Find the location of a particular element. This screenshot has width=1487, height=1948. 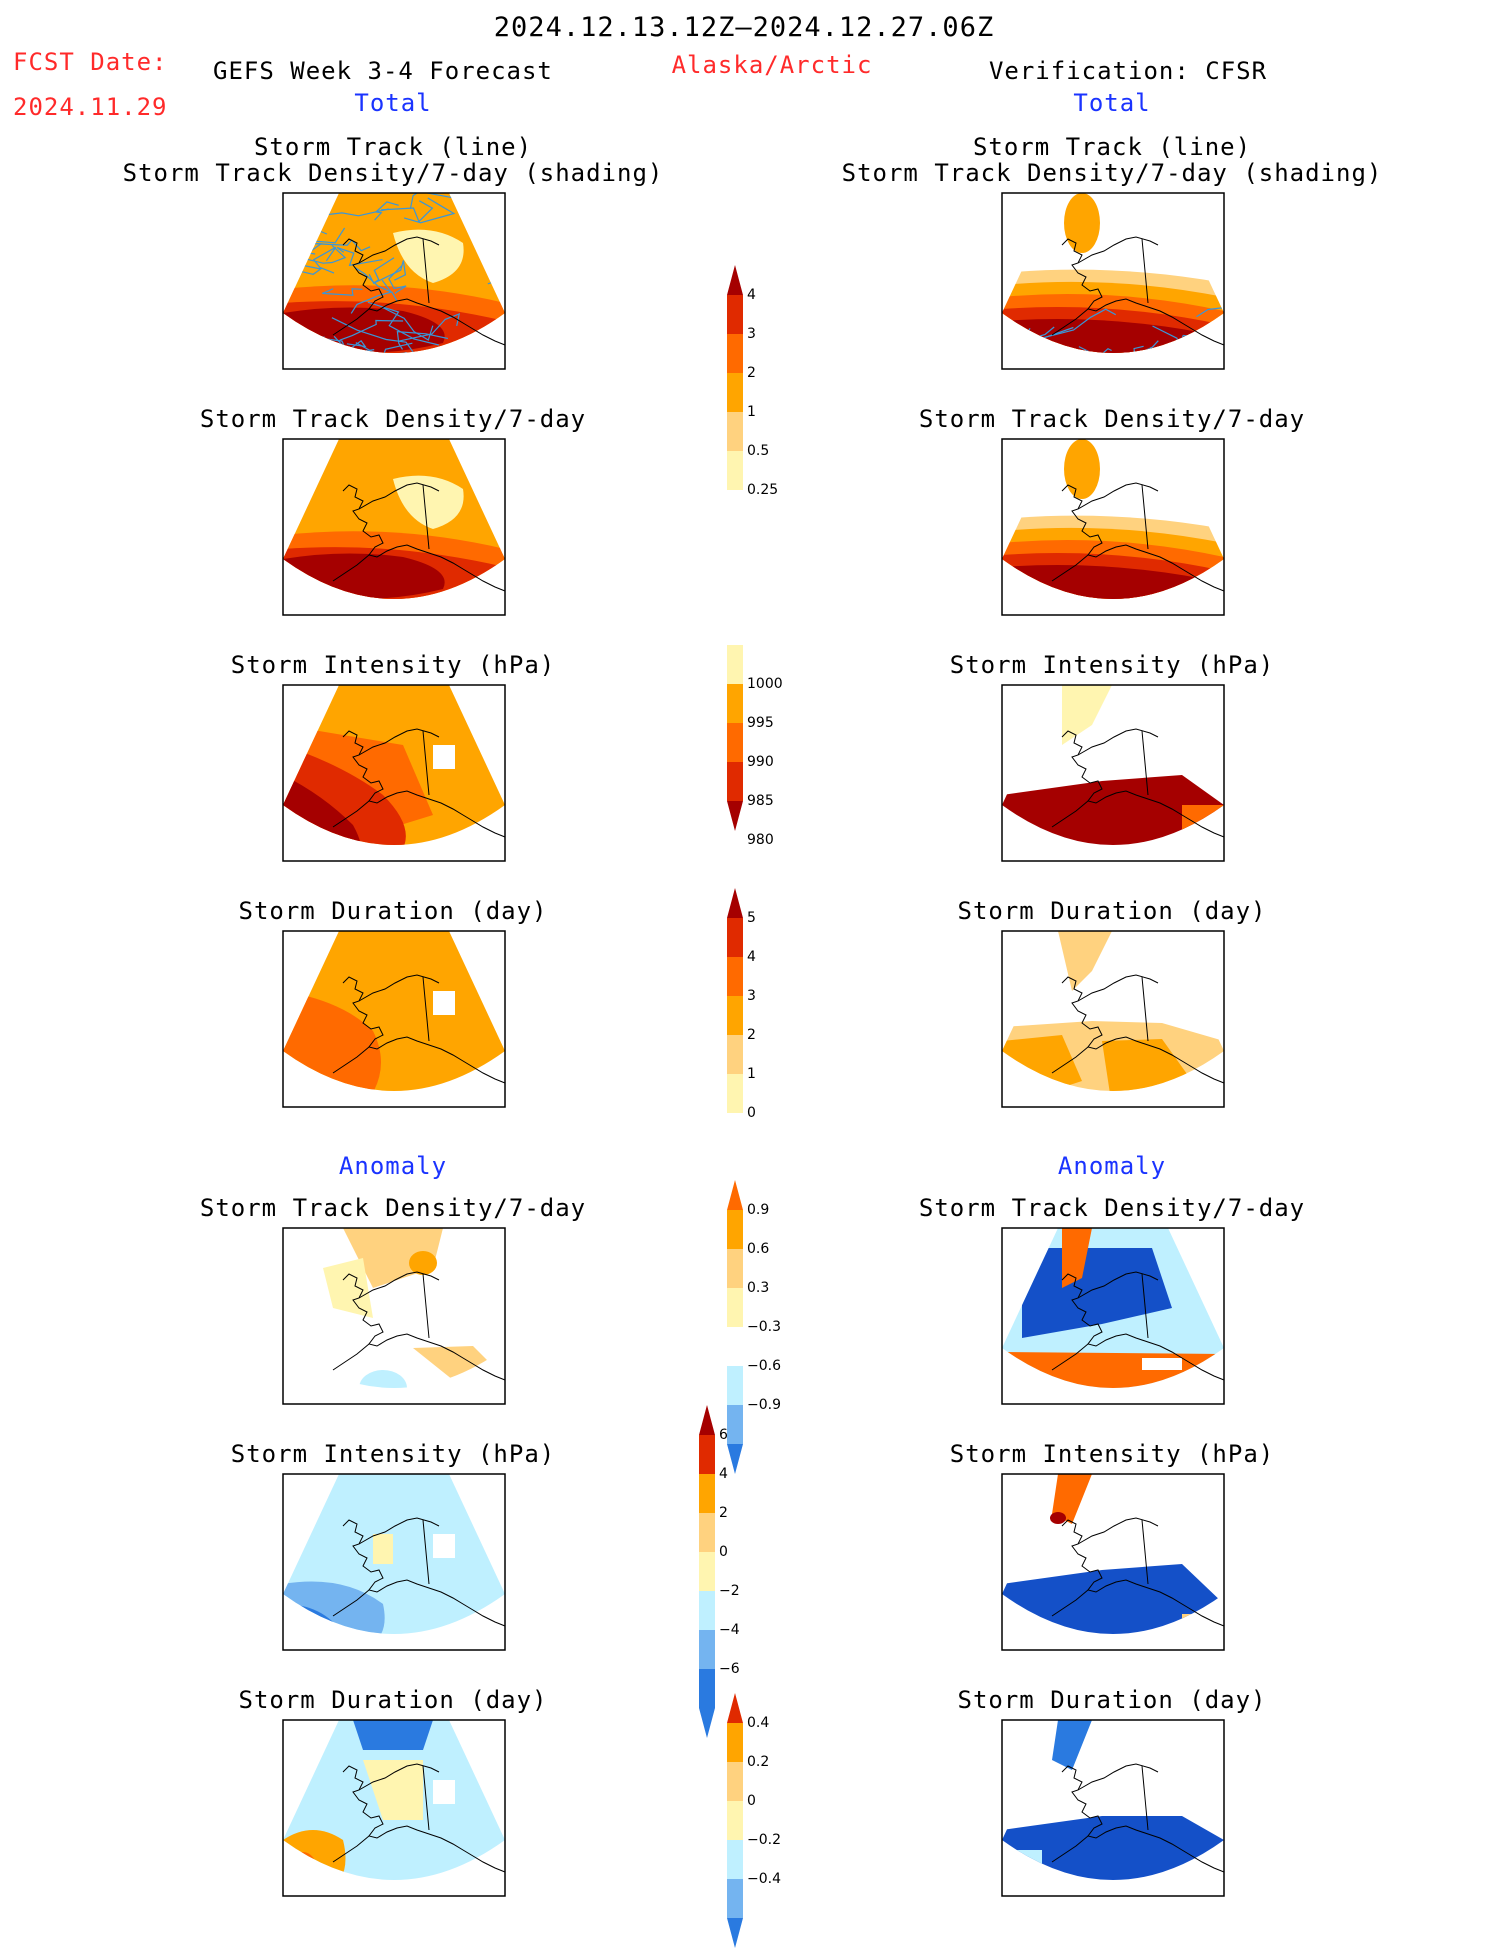

region-title: Alaska/Arctic is located at coordinates (772, 65).